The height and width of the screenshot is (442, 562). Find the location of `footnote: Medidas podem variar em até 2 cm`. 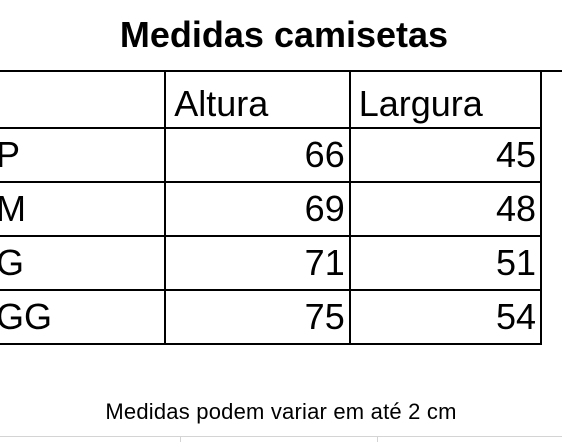

footnote: Medidas podem variar em até 2 cm is located at coordinates (281, 411).